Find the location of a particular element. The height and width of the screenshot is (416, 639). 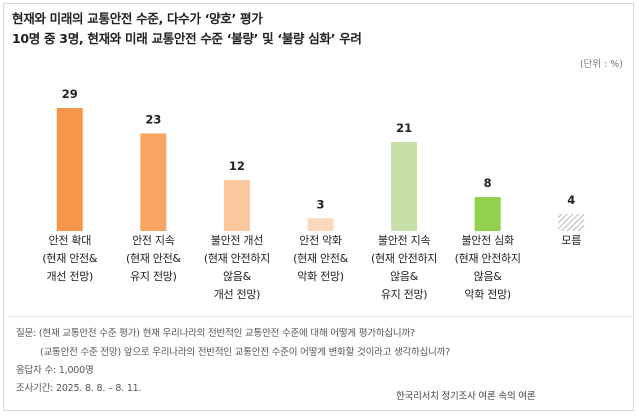

x-tick-label: 불안전 심화 (현재 안전하지 않음& 악화 전망) is located at coordinates (487, 267).